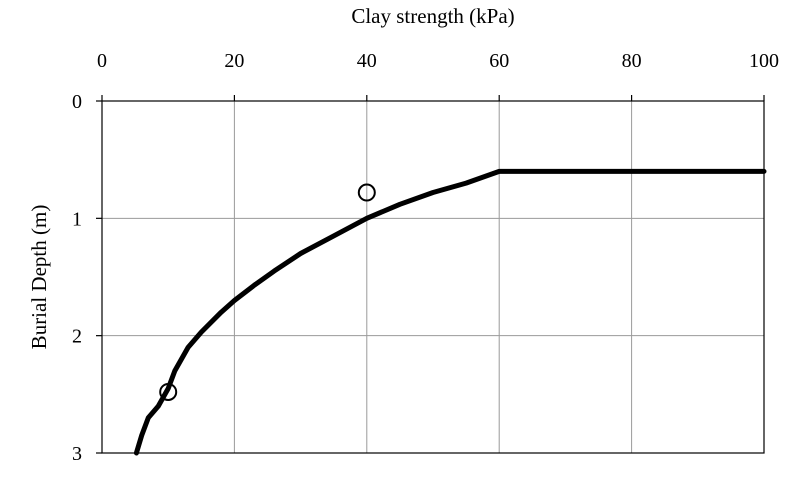 Image resolution: width=789 pixels, height=485 pixels. What do you see at coordinates (764, 61) in the screenshot?
I see `x-tick-label: 100` at bounding box center [764, 61].